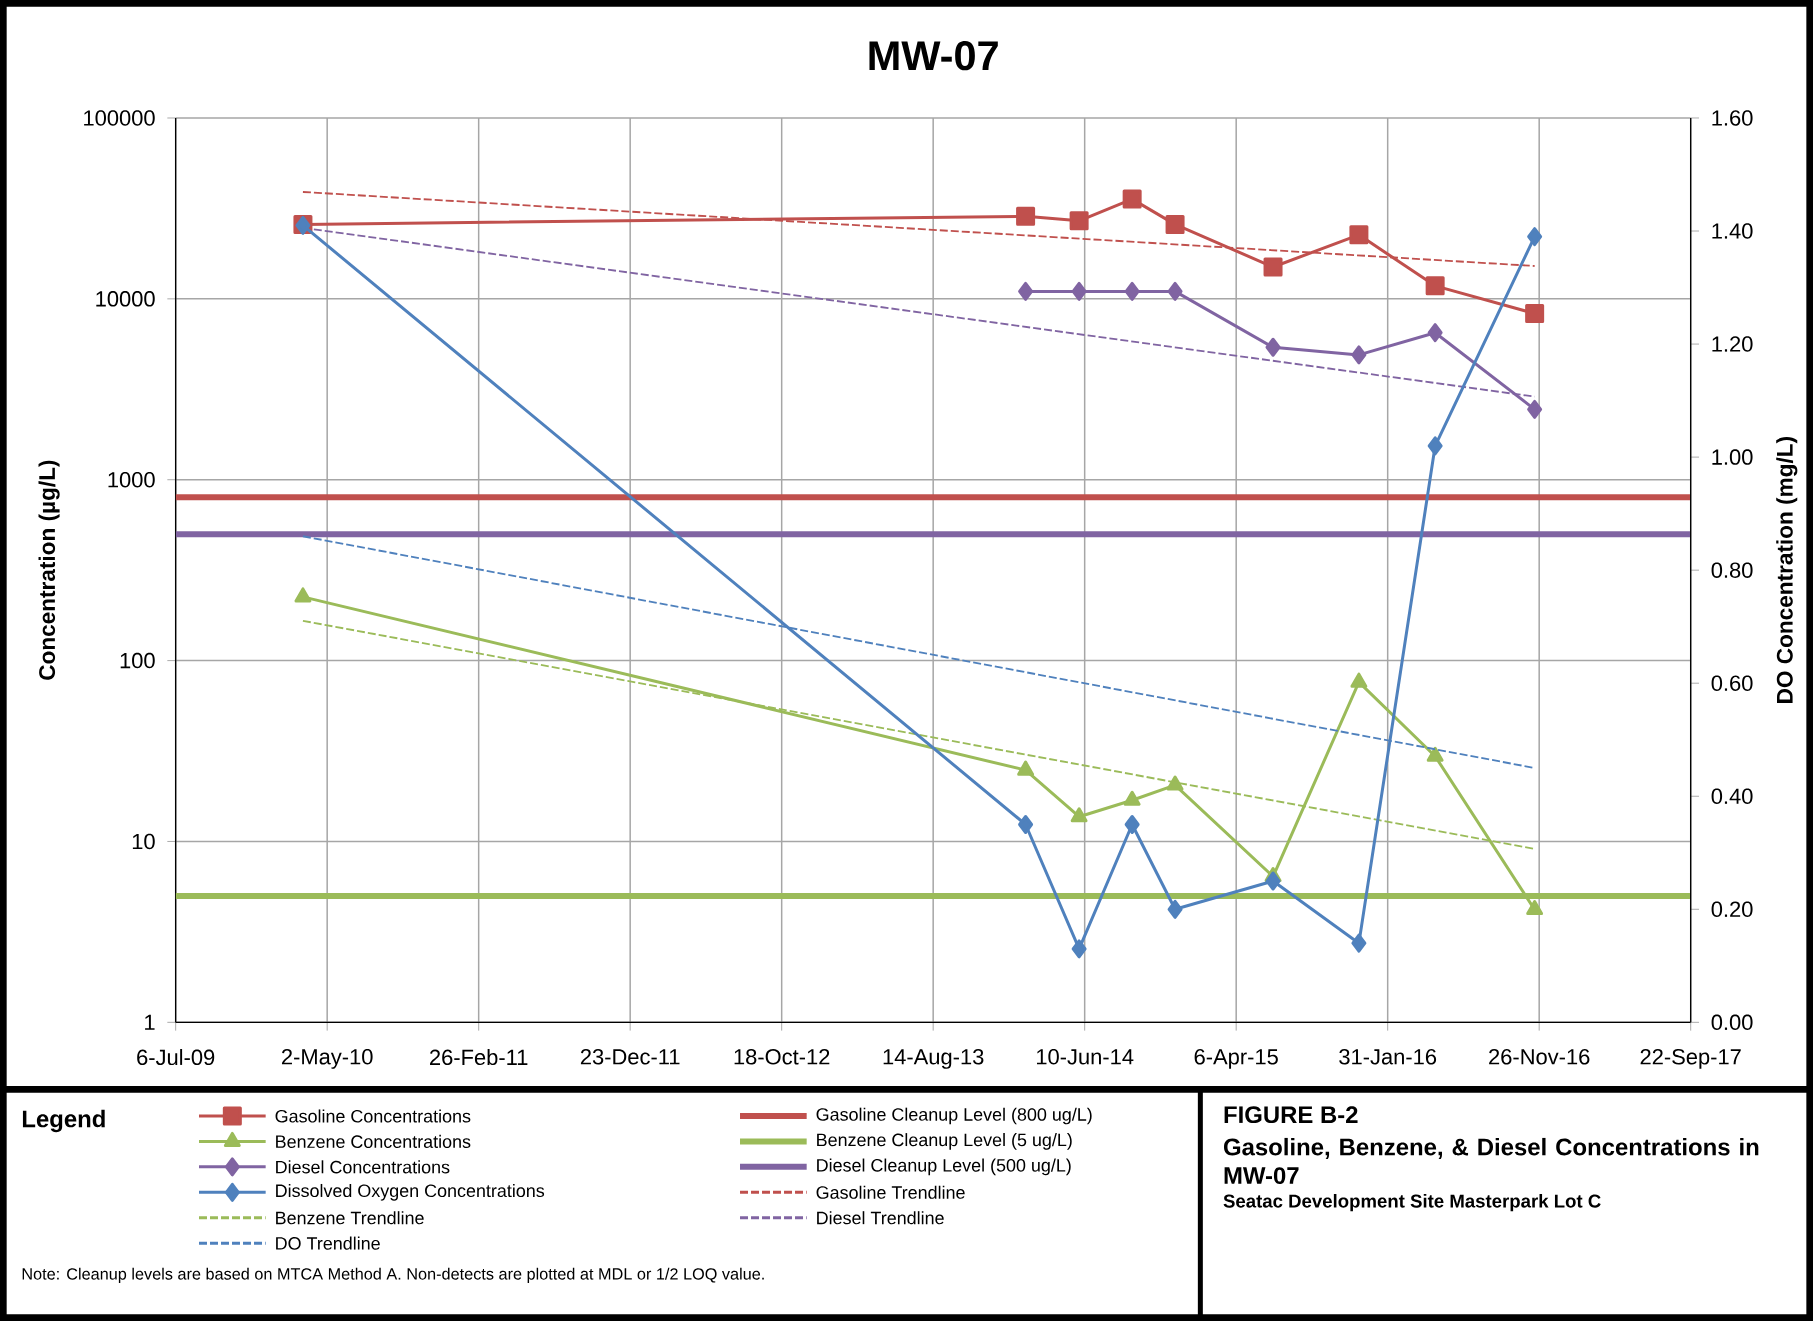  What do you see at coordinates (176, 1057) in the screenshot?
I see `x-tick-label: 6-Jul-09` at bounding box center [176, 1057].